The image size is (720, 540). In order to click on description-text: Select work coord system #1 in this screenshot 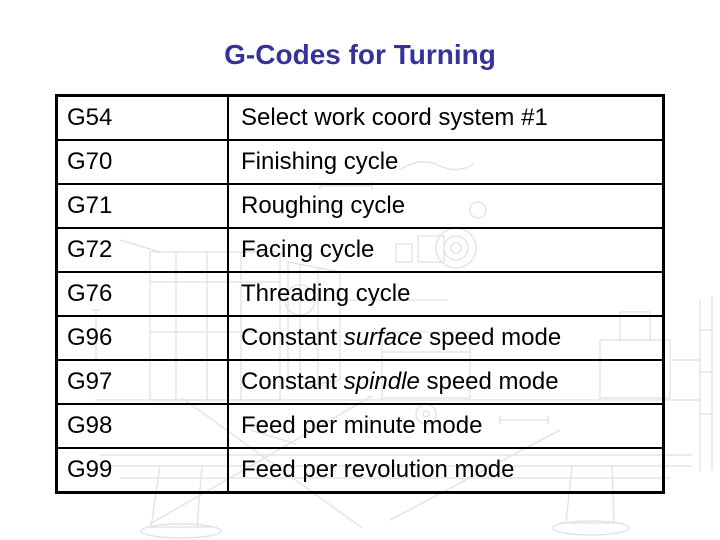, I will do `click(394, 118)`.